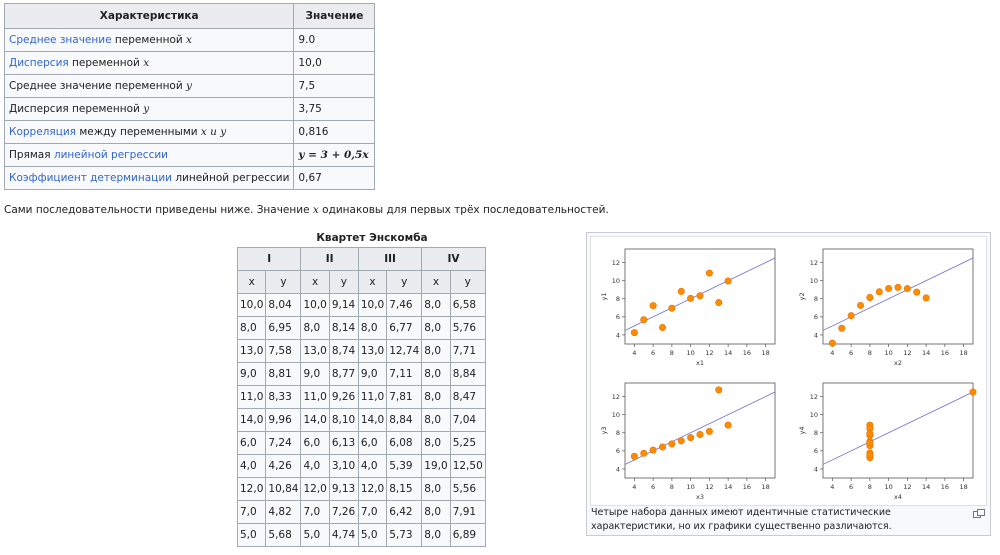 The image size is (1000, 555). What do you see at coordinates (315, 210) in the screenshot?
I see `math-x: x` at bounding box center [315, 210].